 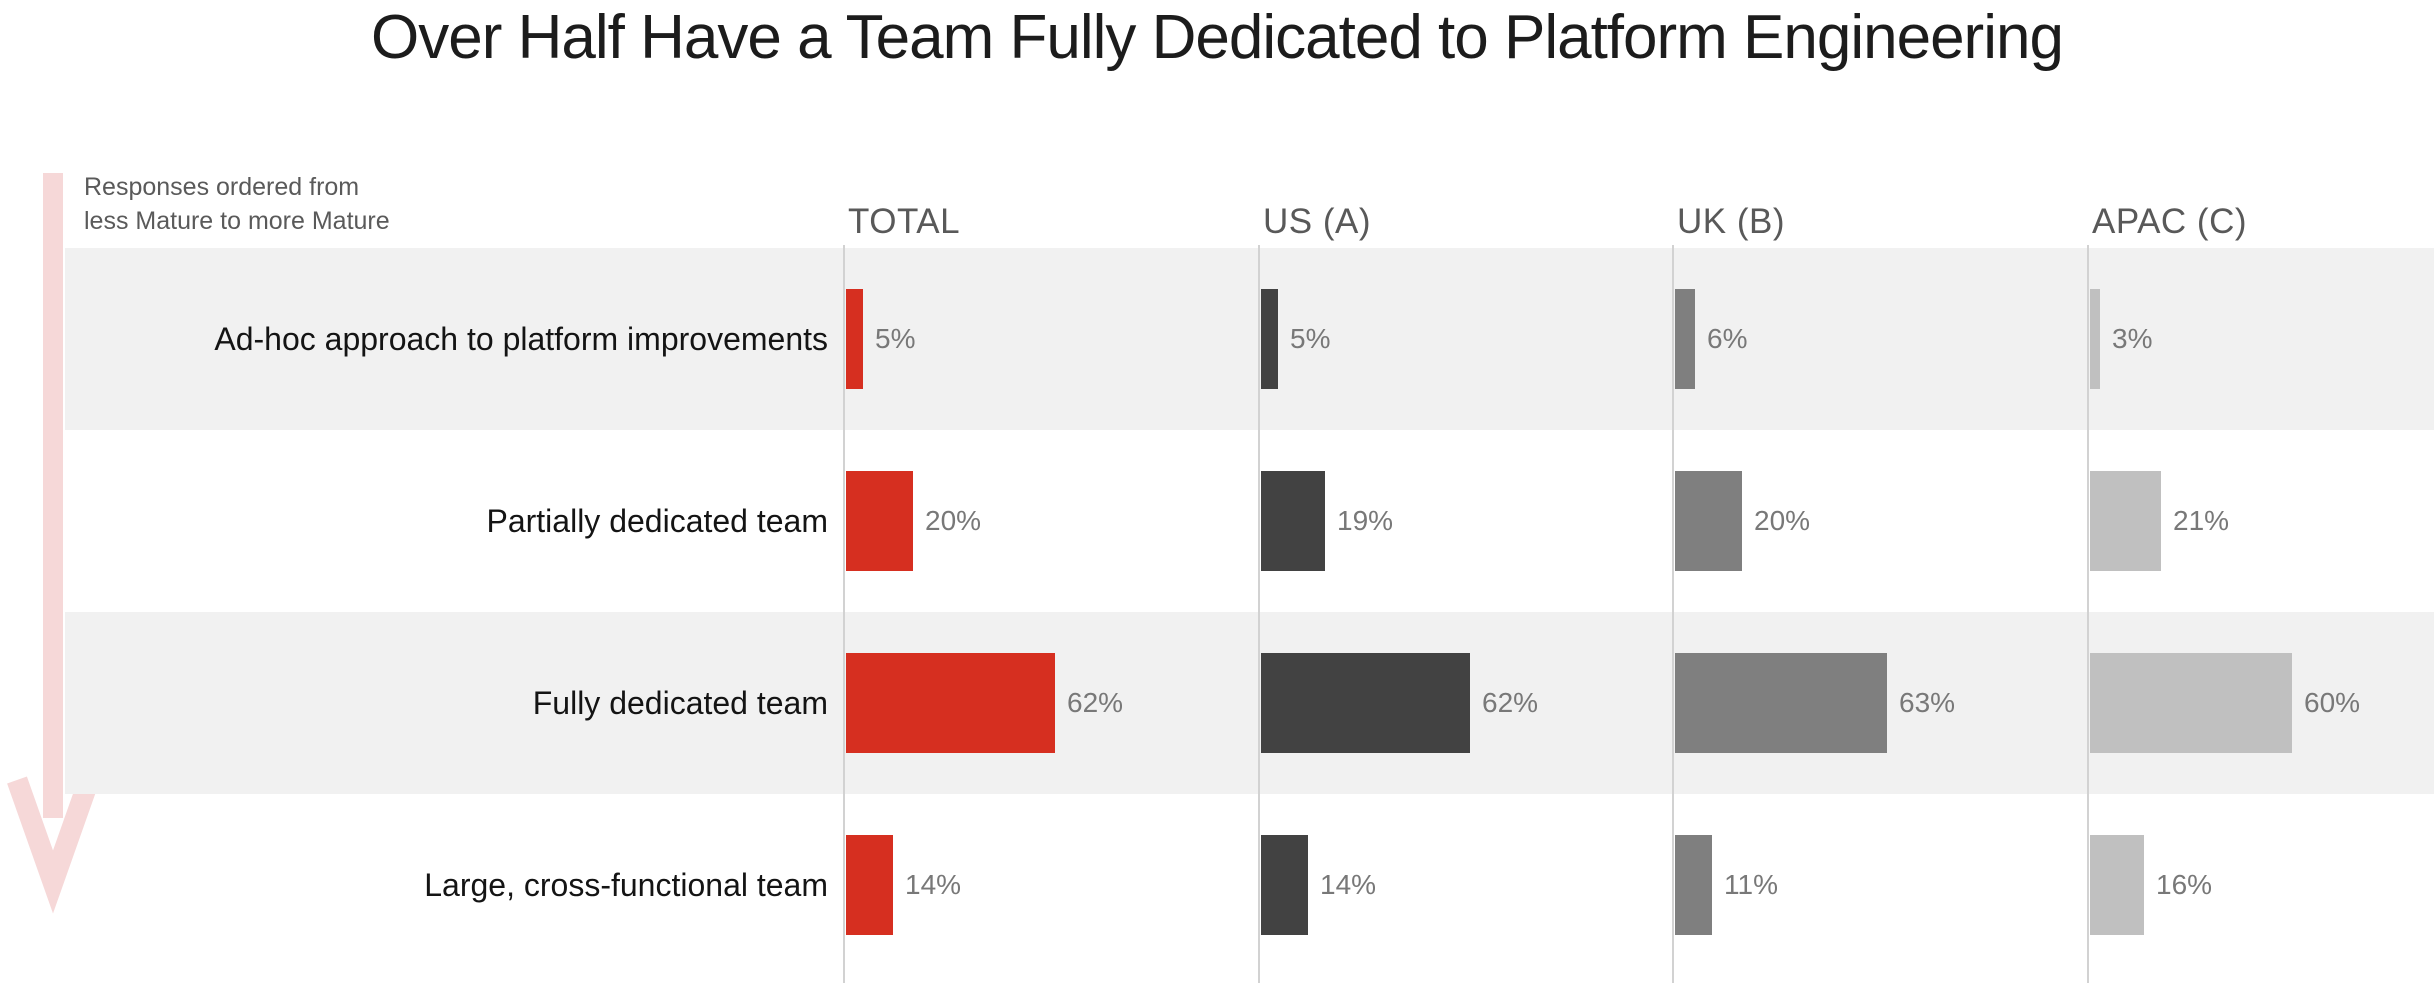 I want to click on category-label: Partially dedicated team, so click(x=657, y=520).